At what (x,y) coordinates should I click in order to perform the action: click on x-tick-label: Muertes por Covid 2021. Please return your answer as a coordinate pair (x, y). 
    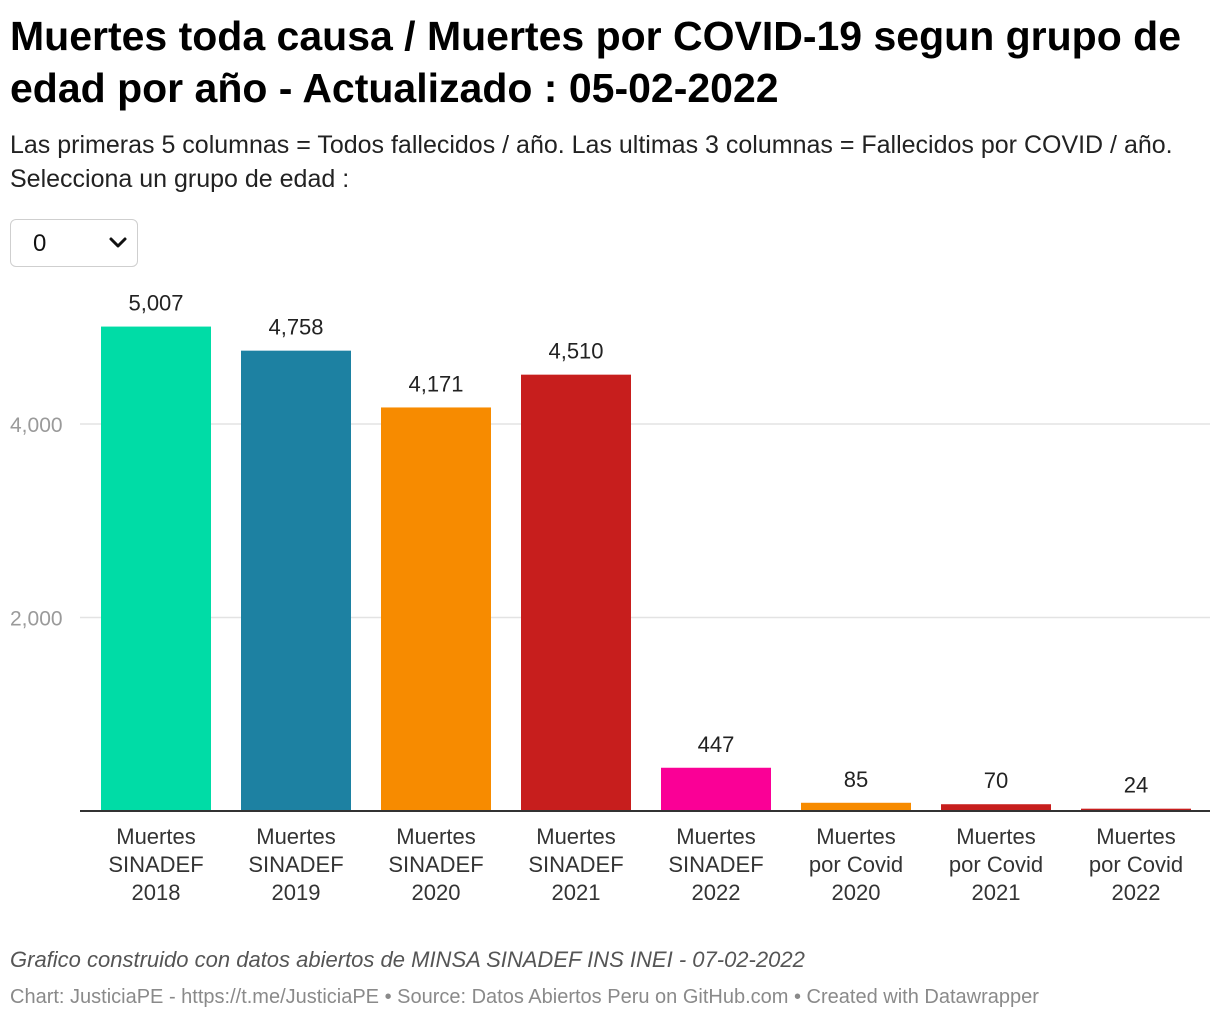
    Looking at the image, I should click on (996, 864).